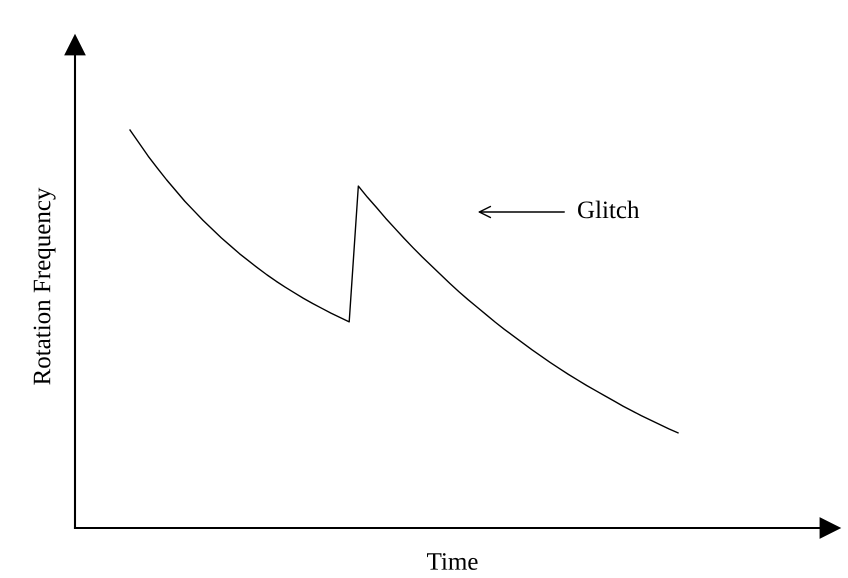  What do you see at coordinates (452, 561) in the screenshot?
I see `x-axis-title: Time` at bounding box center [452, 561].